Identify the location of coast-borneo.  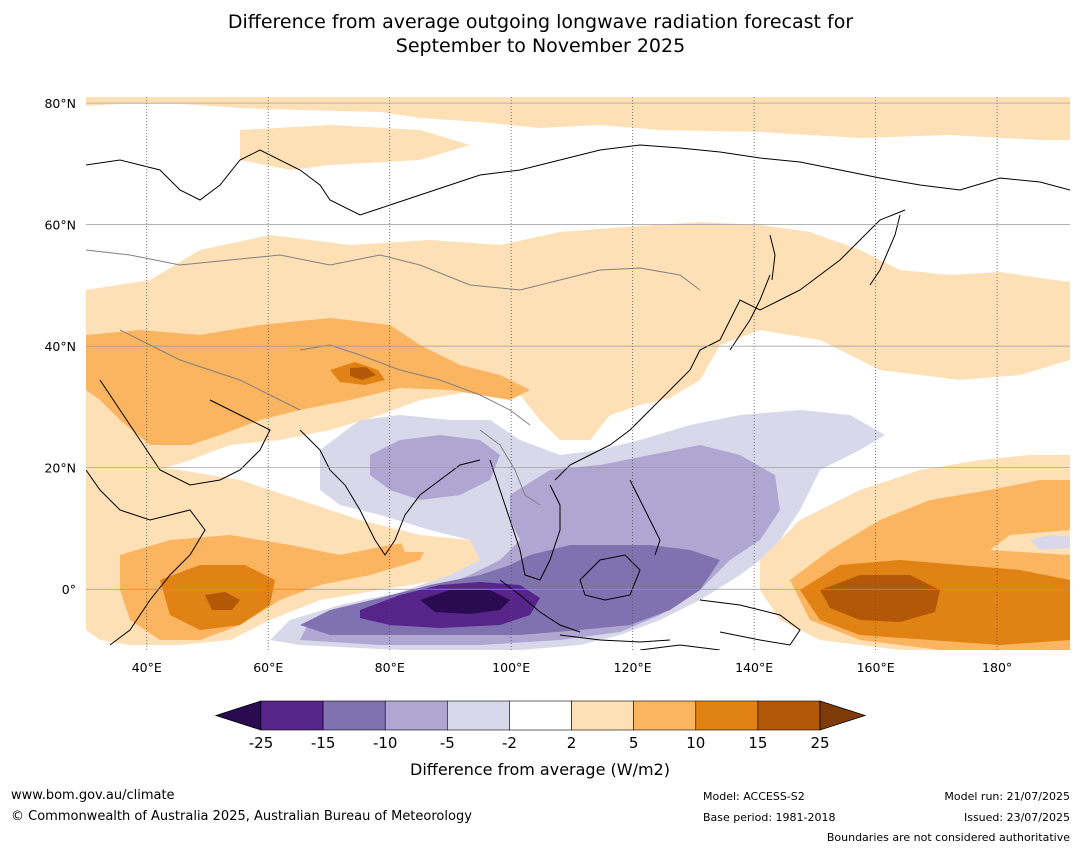
(610, 577).